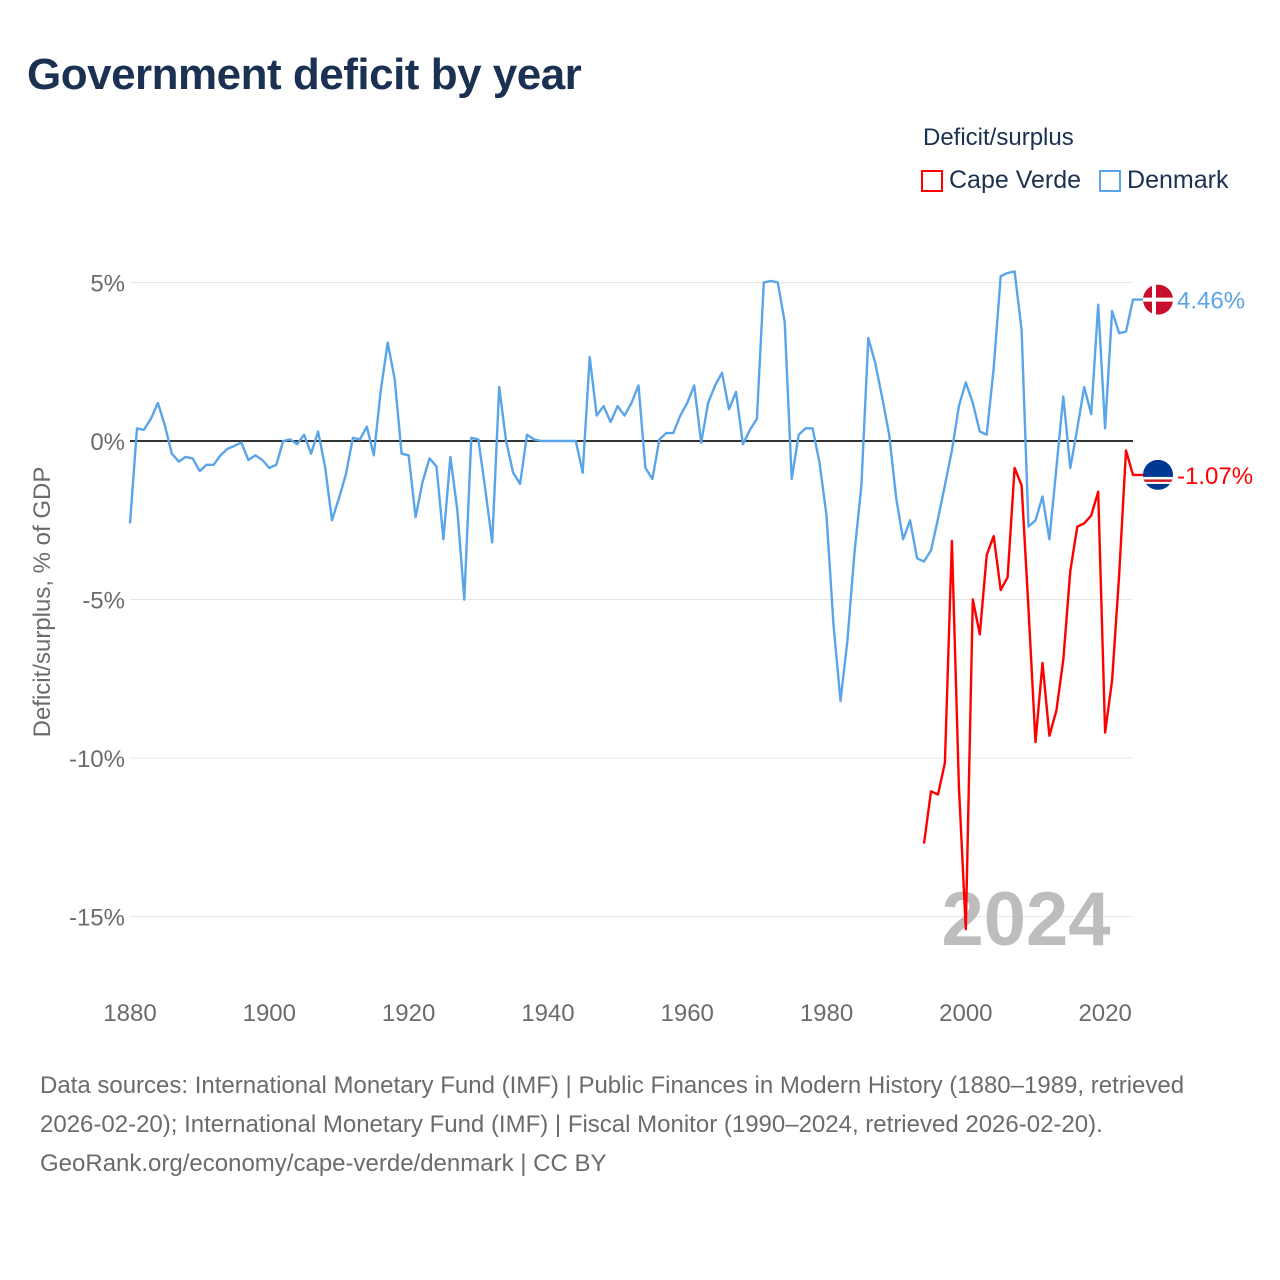 The width and height of the screenshot is (1280, 1280). Describe the element at coordinates (1154, 299) in the screenshot. I see `flag-cross-v` at that location.